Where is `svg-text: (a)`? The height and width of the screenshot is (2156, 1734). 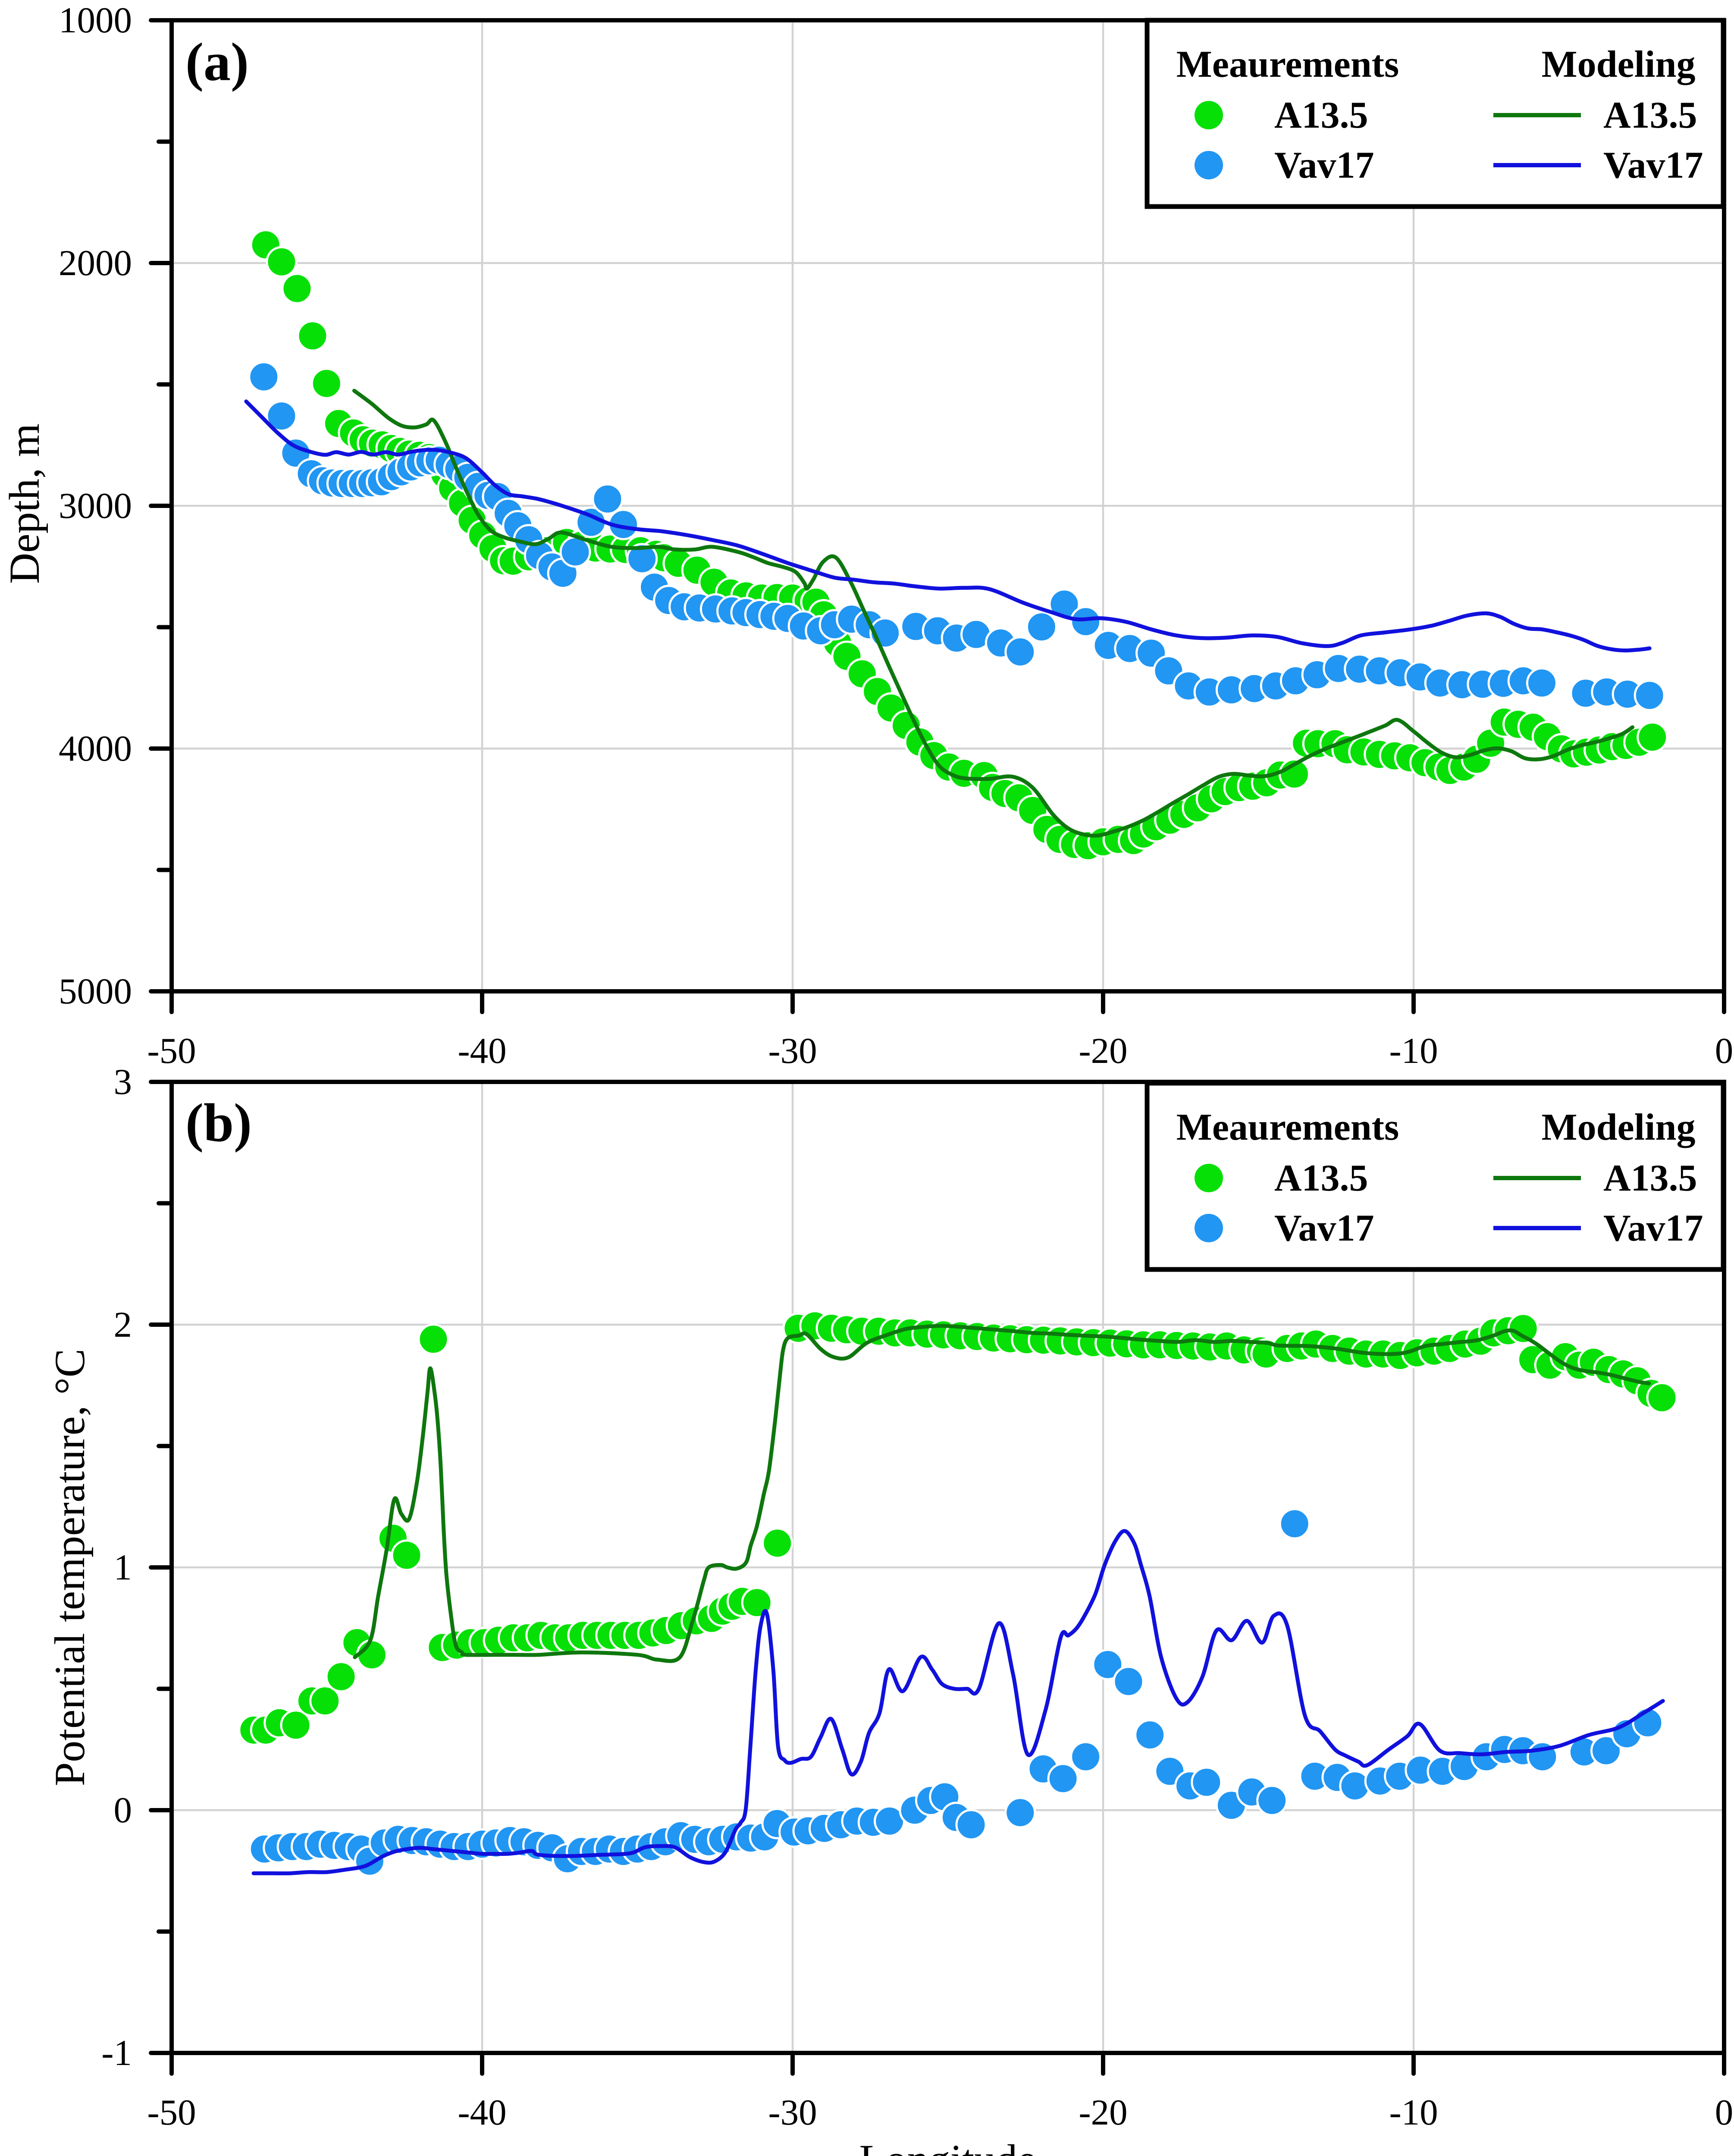 svg-text: (a) is located at coordinates (217, 62).